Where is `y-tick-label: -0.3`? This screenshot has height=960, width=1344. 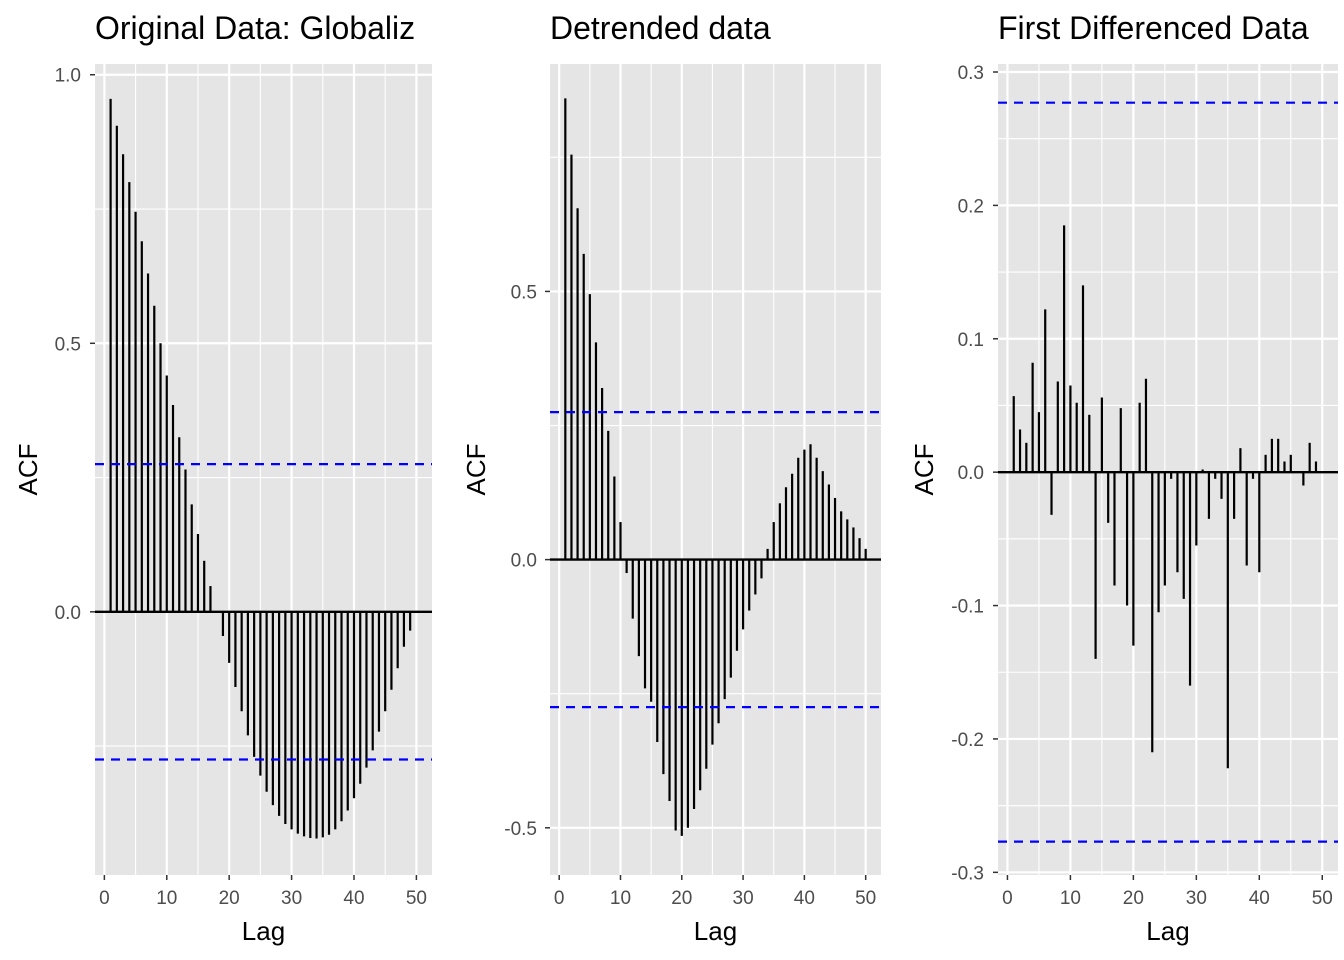 y-tick-label: -0.3 is located at coordinates (967, 873).